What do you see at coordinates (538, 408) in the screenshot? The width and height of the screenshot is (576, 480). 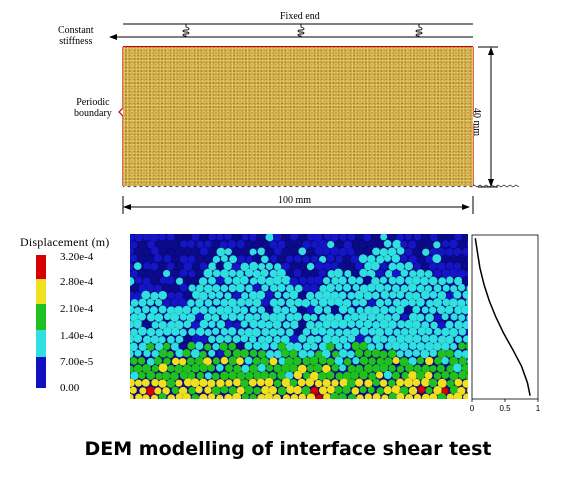 I see `x-tick-label: 1` at bounding box center [538, 408].